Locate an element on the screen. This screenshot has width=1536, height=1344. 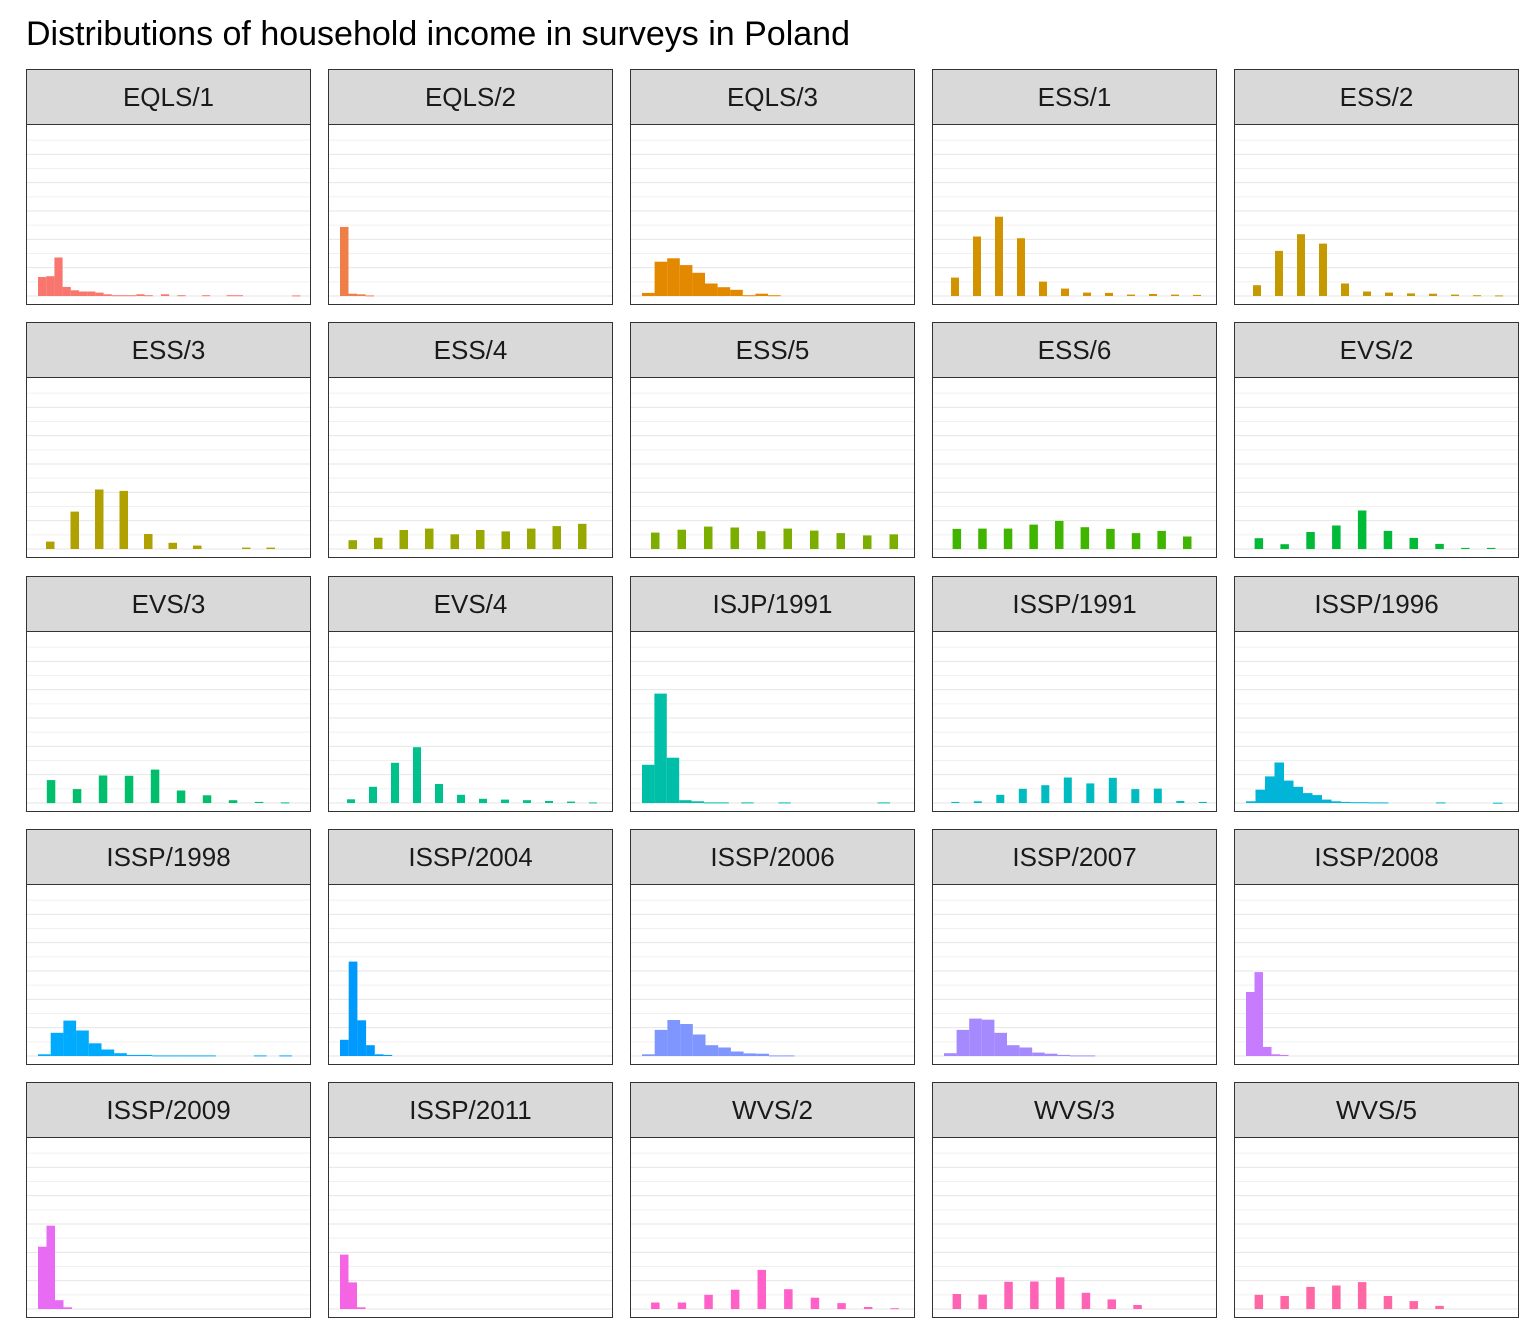
facet-strip-label: WVS/3 is located at coordinates (1074, 1110).